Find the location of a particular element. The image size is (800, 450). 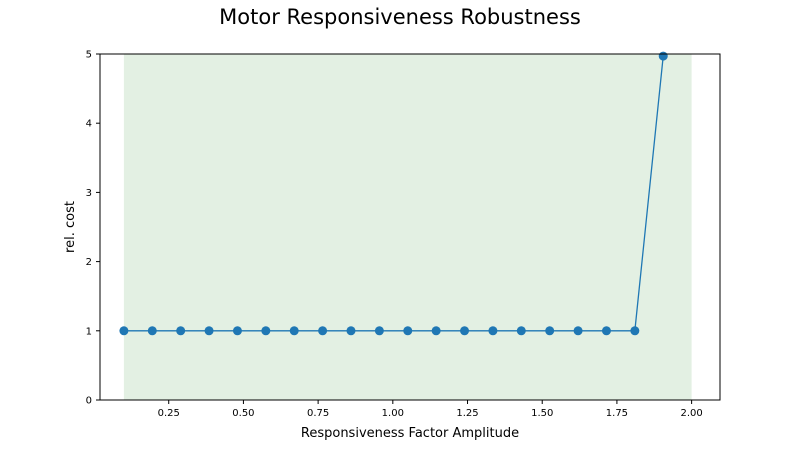

x-tick-label: 0.25 is located at coordinates (169, 413).